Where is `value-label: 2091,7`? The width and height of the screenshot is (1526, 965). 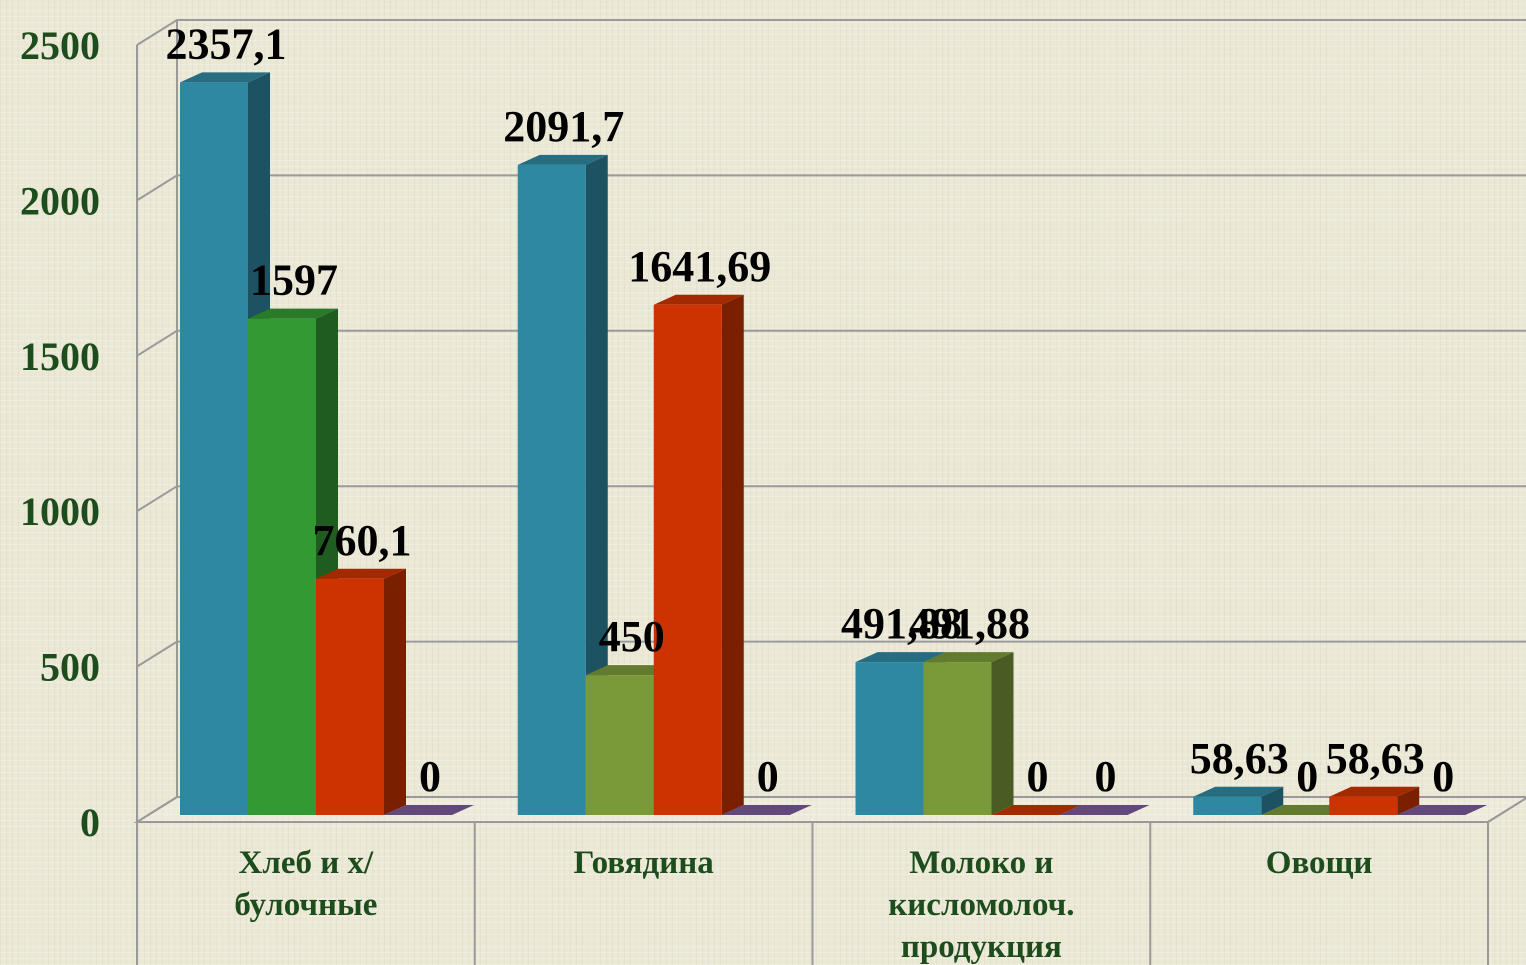
value-label: 2091,7 is located at coordinates (563, 126).